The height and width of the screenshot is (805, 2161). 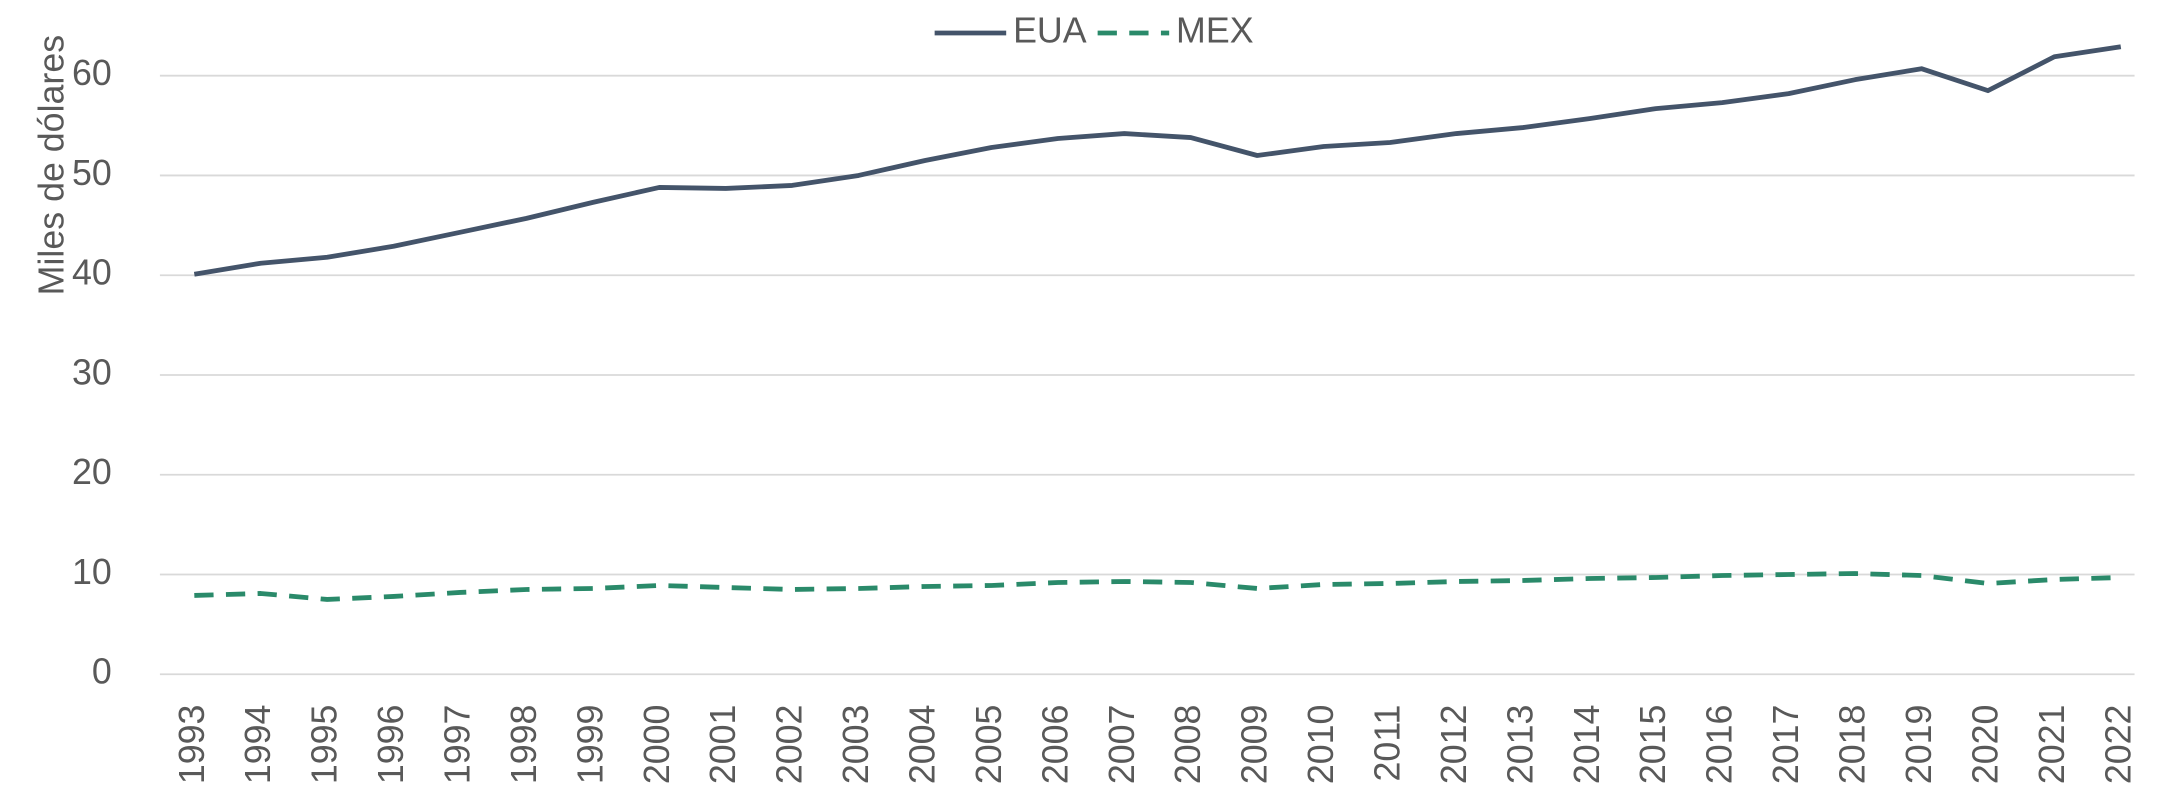 I want to click on x-tick-label: 1993, so click(x=192, y=745).